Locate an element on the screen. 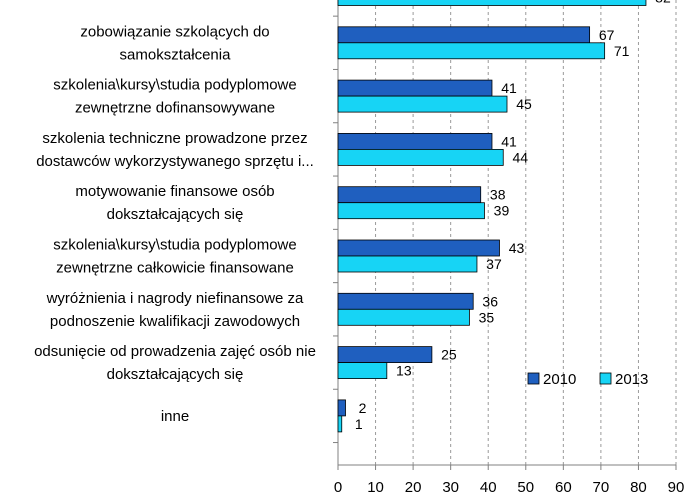 Image resolution: width=691 pixels, height=498 pixels. category-label: samokształcenia is located at coordinates (176, 54).